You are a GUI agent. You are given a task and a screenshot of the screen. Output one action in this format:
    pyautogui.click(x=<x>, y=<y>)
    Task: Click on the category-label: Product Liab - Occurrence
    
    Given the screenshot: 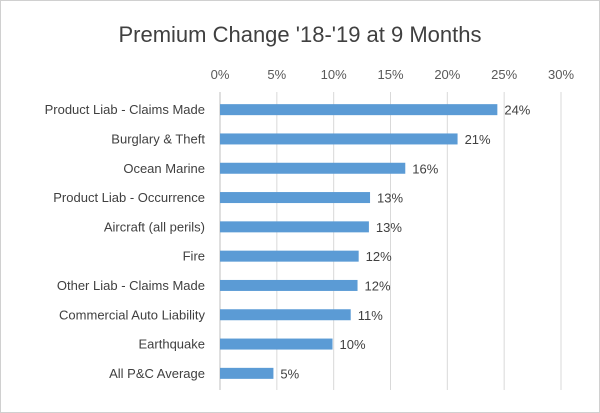 What is the action you would take?
    pyautogui.click(x=129, y=197)
    